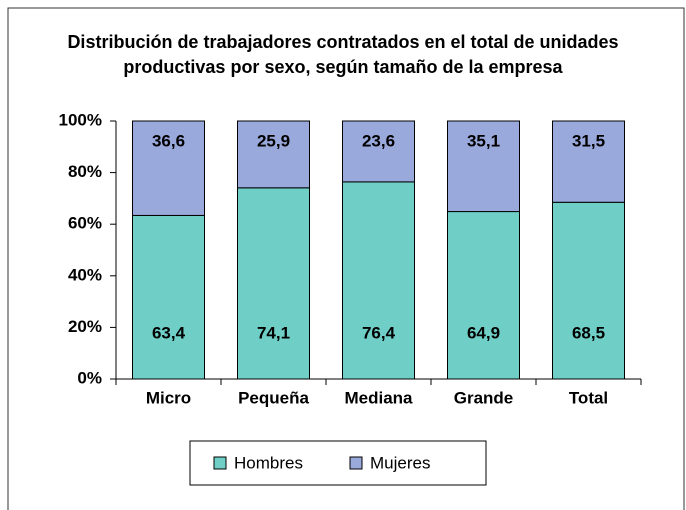  I want to click on data-label: 64,9, so click(483, 332).